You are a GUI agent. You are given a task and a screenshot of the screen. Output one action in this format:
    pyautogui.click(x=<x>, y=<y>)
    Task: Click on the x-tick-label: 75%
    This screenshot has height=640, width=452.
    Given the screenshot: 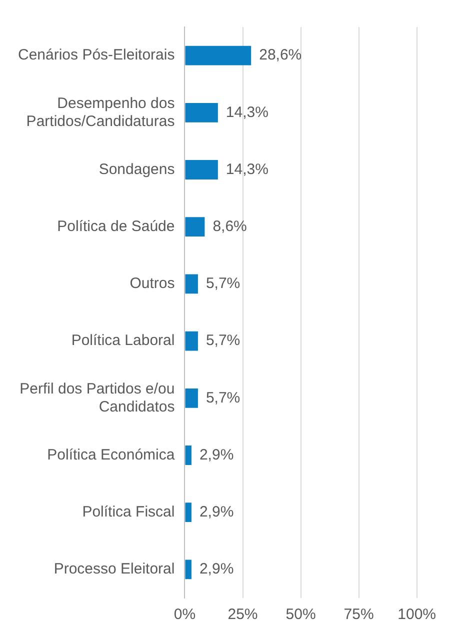 What is the action you would take?
    pyautogui.click(x=359, y=615)
    